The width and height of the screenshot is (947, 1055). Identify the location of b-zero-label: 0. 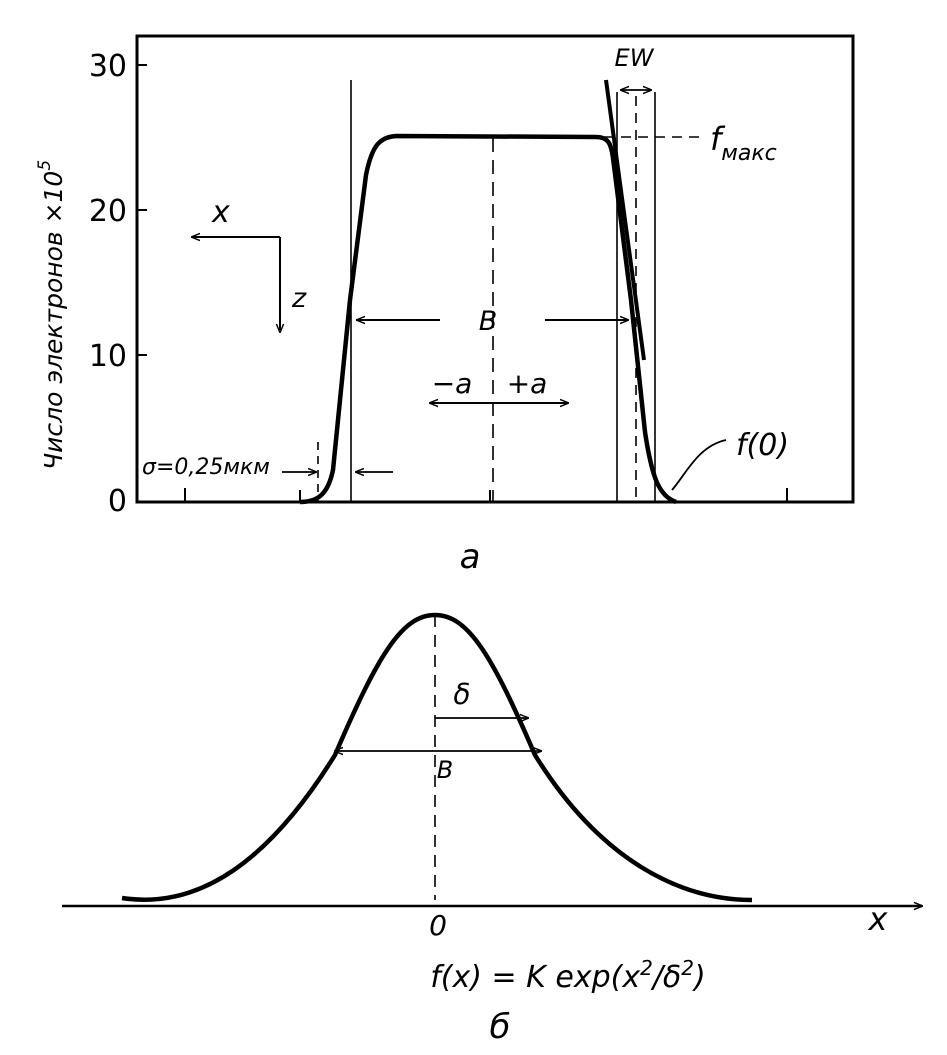
(438, 925).